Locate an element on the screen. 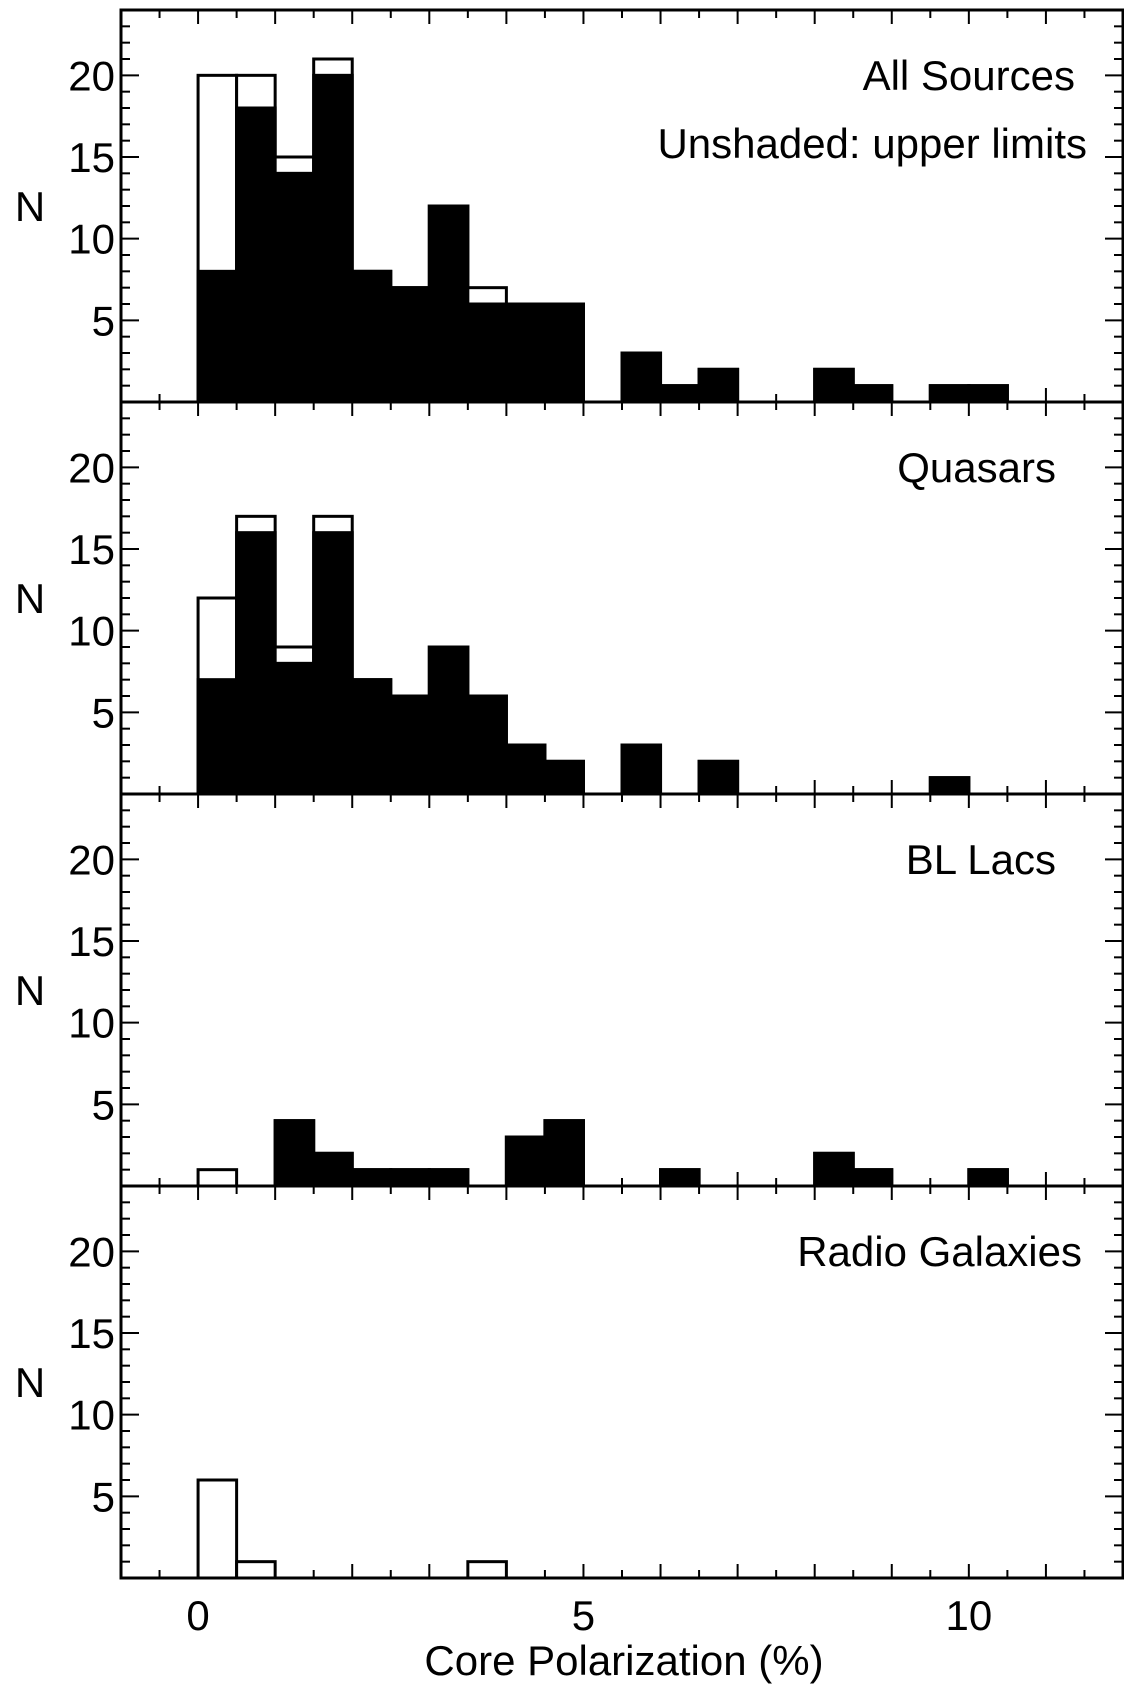 Image resolution: width=1124 pixels, height=1685 pixels. x-tick-label: 5 is located at coordinates (583, 1615).